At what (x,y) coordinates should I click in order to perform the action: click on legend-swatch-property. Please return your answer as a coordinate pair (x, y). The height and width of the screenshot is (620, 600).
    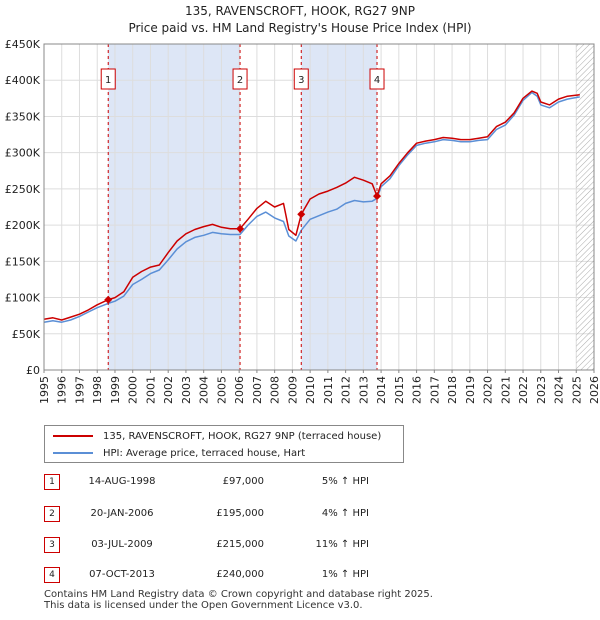
    Looking at the image, I should click on (73, 436).